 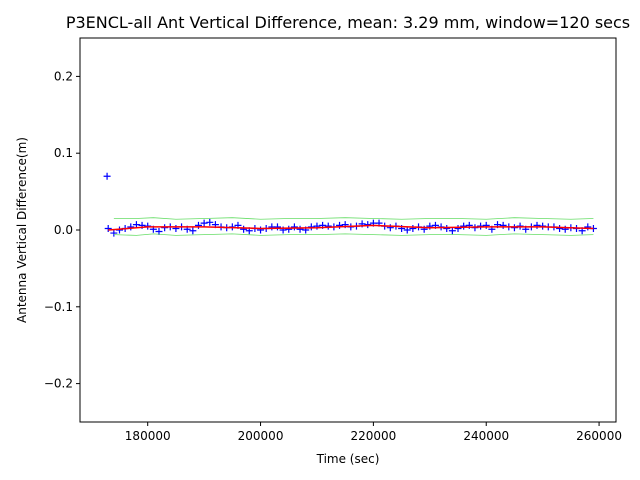 What do you see at coordinates (58, 307) in the screenshot?
I see `y-tick-label: −0.1` at bounding box center [58, 307].